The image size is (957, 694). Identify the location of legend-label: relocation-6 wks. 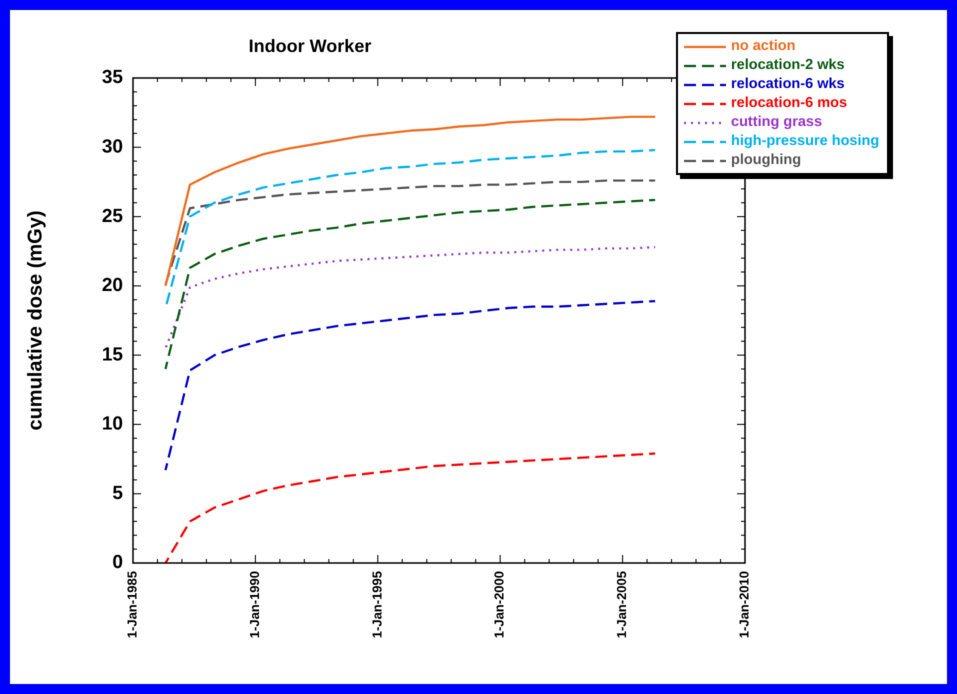
(788, 84).